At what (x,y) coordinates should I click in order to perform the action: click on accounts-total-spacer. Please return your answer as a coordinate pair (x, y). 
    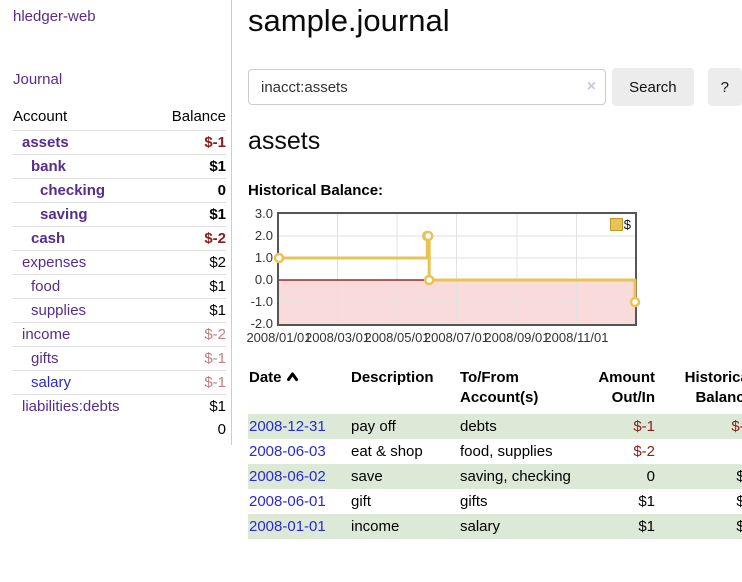
    Looking at the image, I should click on (83, 429).